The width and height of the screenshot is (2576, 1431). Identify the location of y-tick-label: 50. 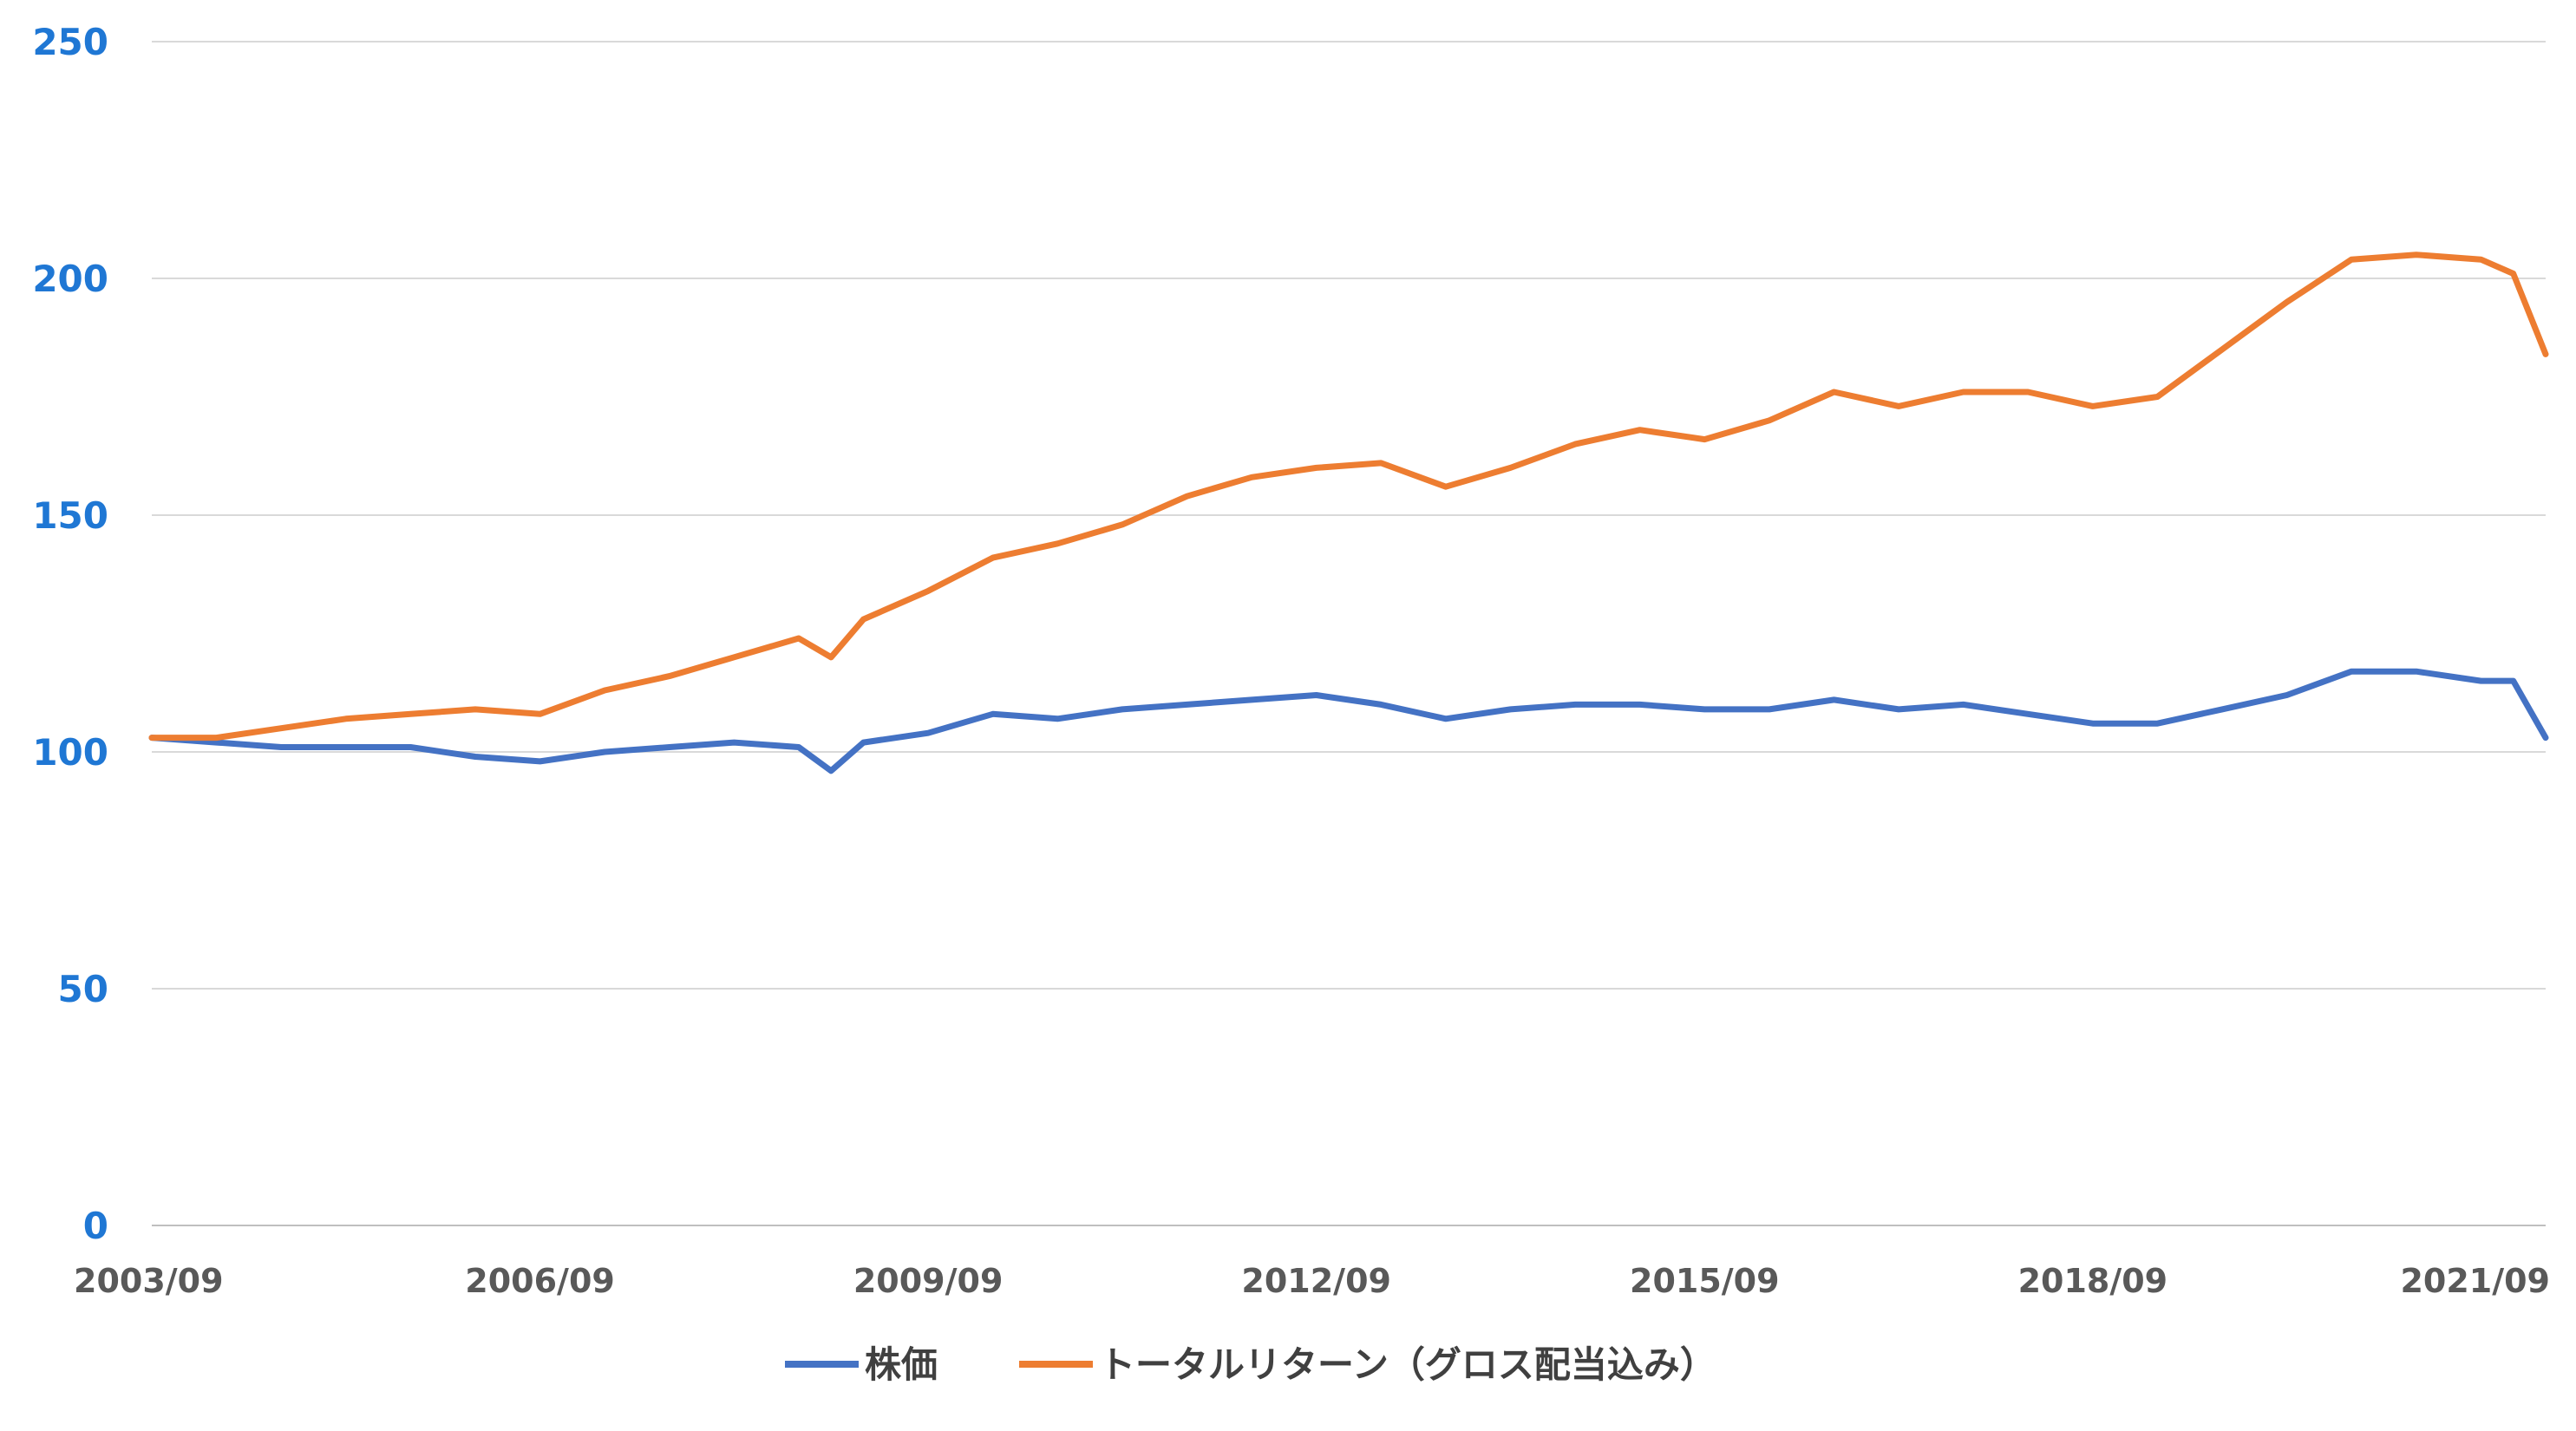
(83, 989).